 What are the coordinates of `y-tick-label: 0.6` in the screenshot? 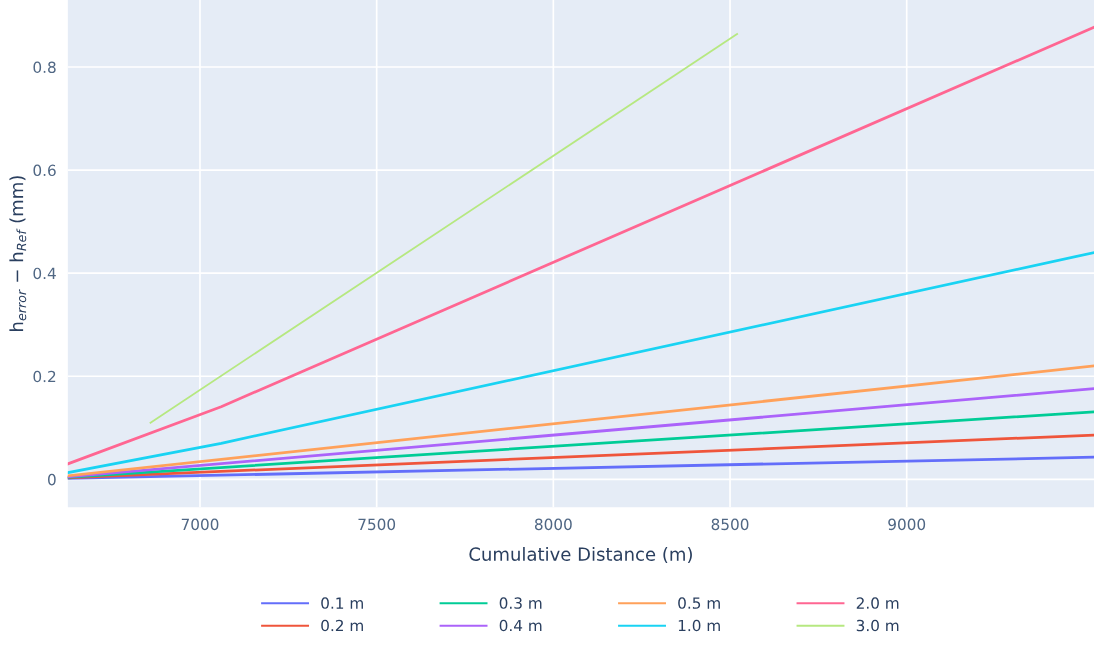 It's located at (44, 170).